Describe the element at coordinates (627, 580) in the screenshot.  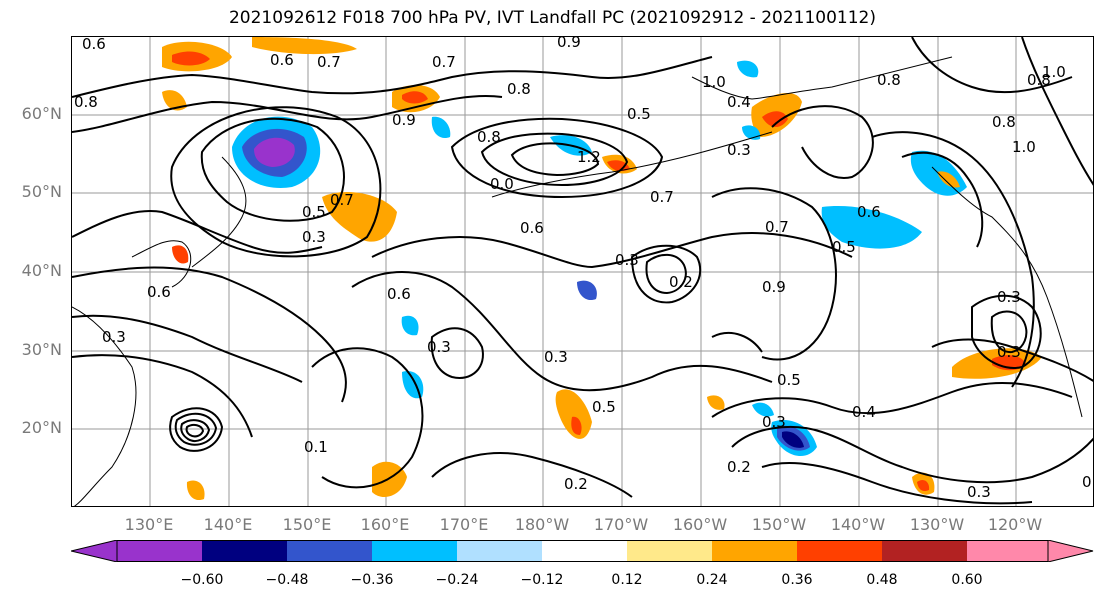
I see `colorbar-tick: 0.12` at that location.